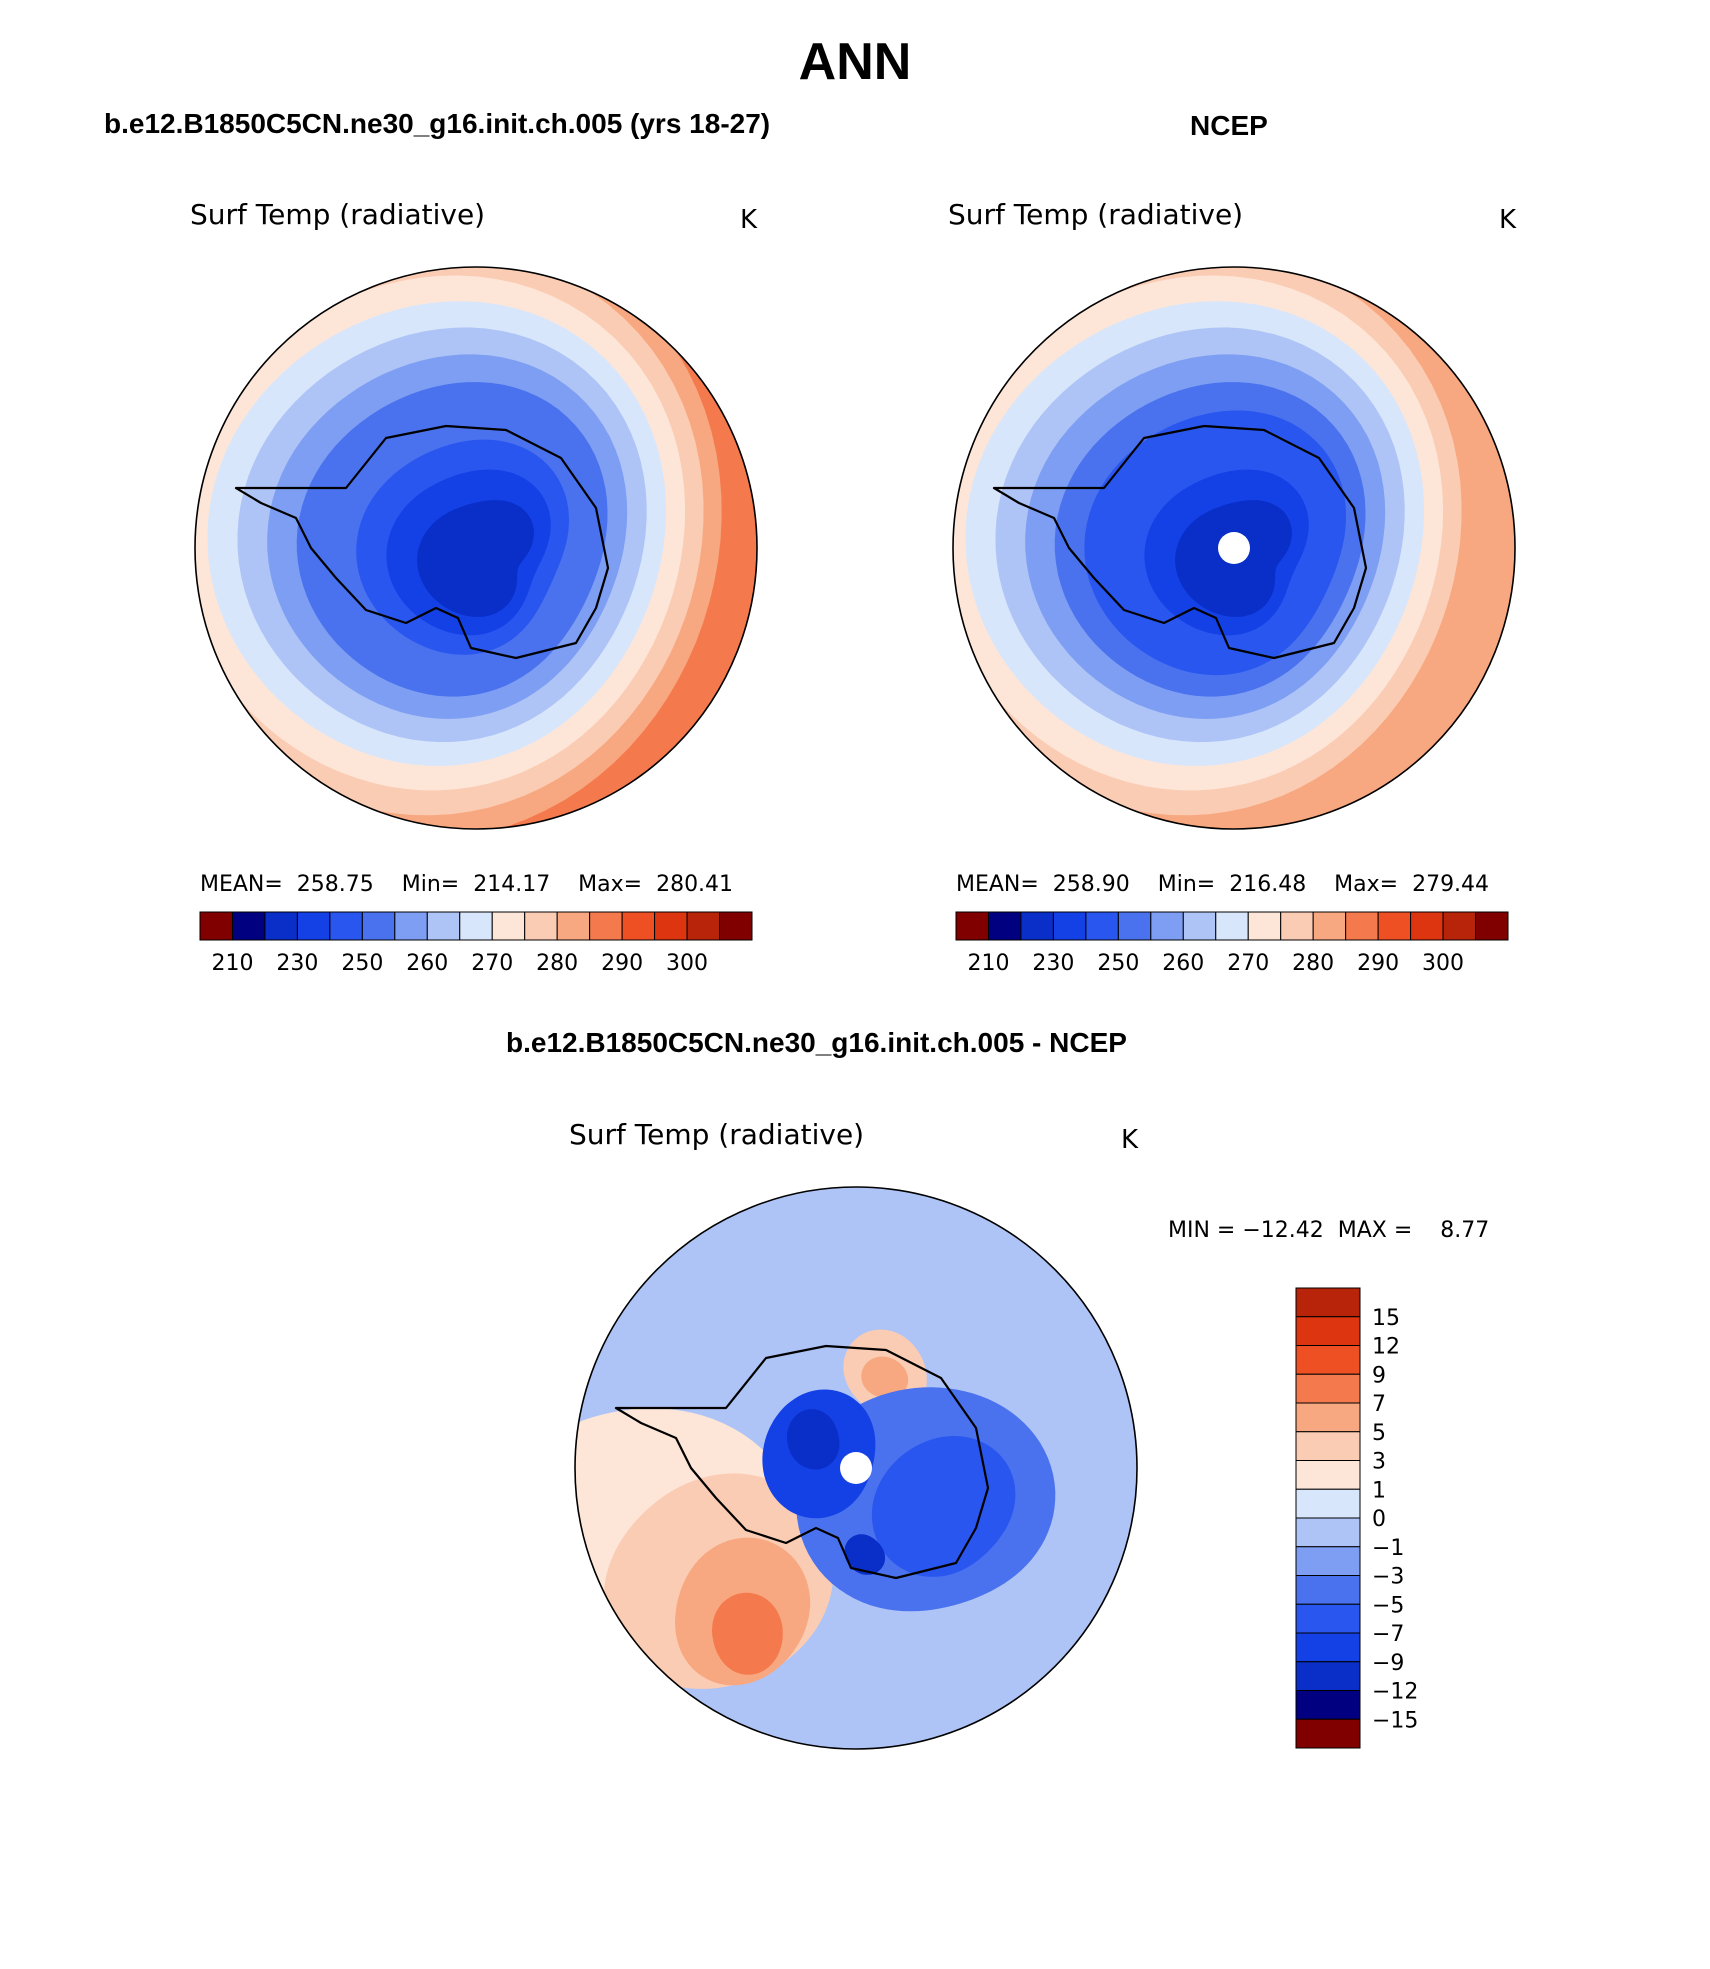  What do you see at coordinates (622, 963) in the screenshot?
I see `model-colorbar-tick-label: 290` at bounding box center [622, 963].